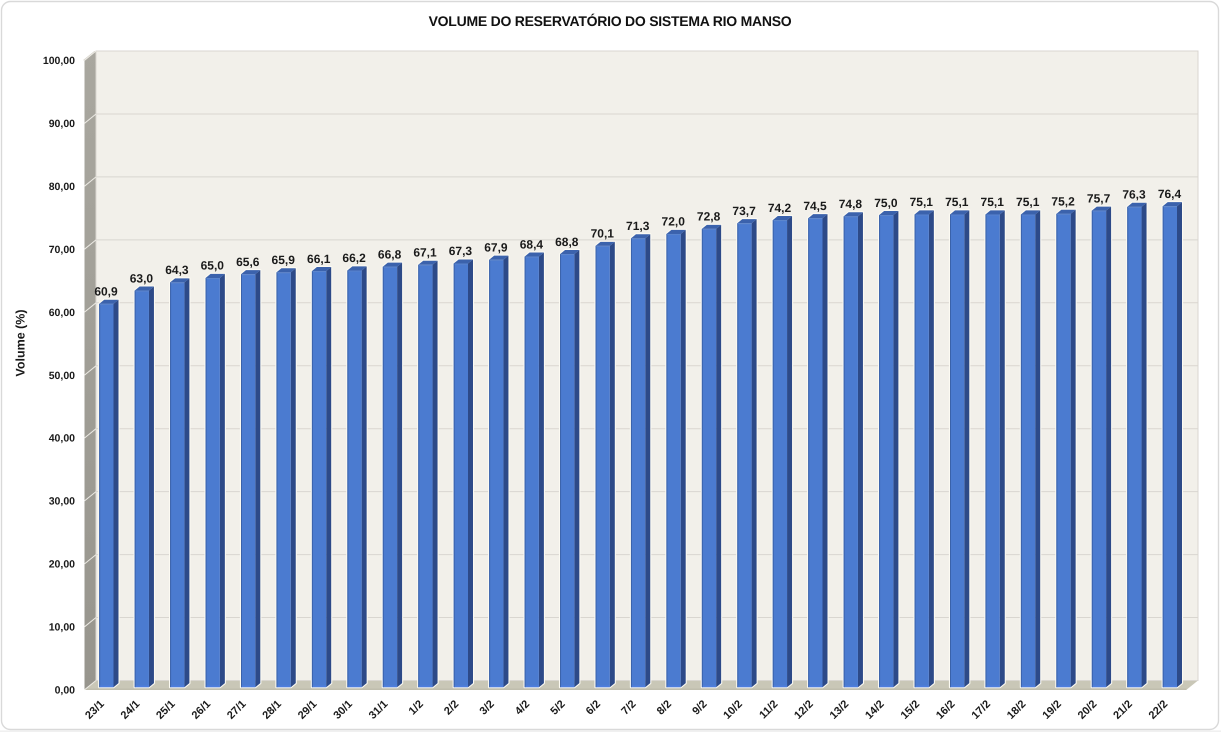 This screenshot has height=737, width=1221. I want to click on svg-text: 80,00, so click(62, 187).